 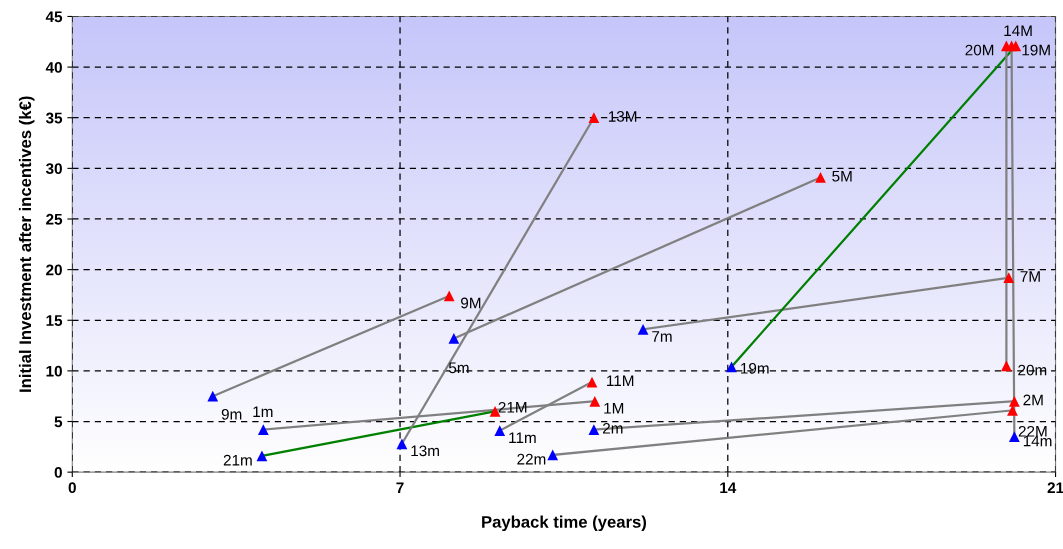 What do you see at coordinates (231, 414) in the screenshot?
I see `annotation: 9m` at bounding box center [231, 414].